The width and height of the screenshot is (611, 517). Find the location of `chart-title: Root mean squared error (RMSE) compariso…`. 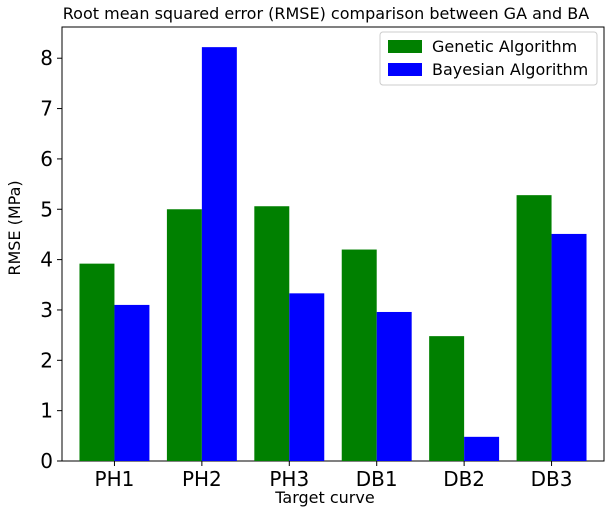

chart-title: Root mean squared error (RMSE) compariso… is located at coordinates (326, 13).